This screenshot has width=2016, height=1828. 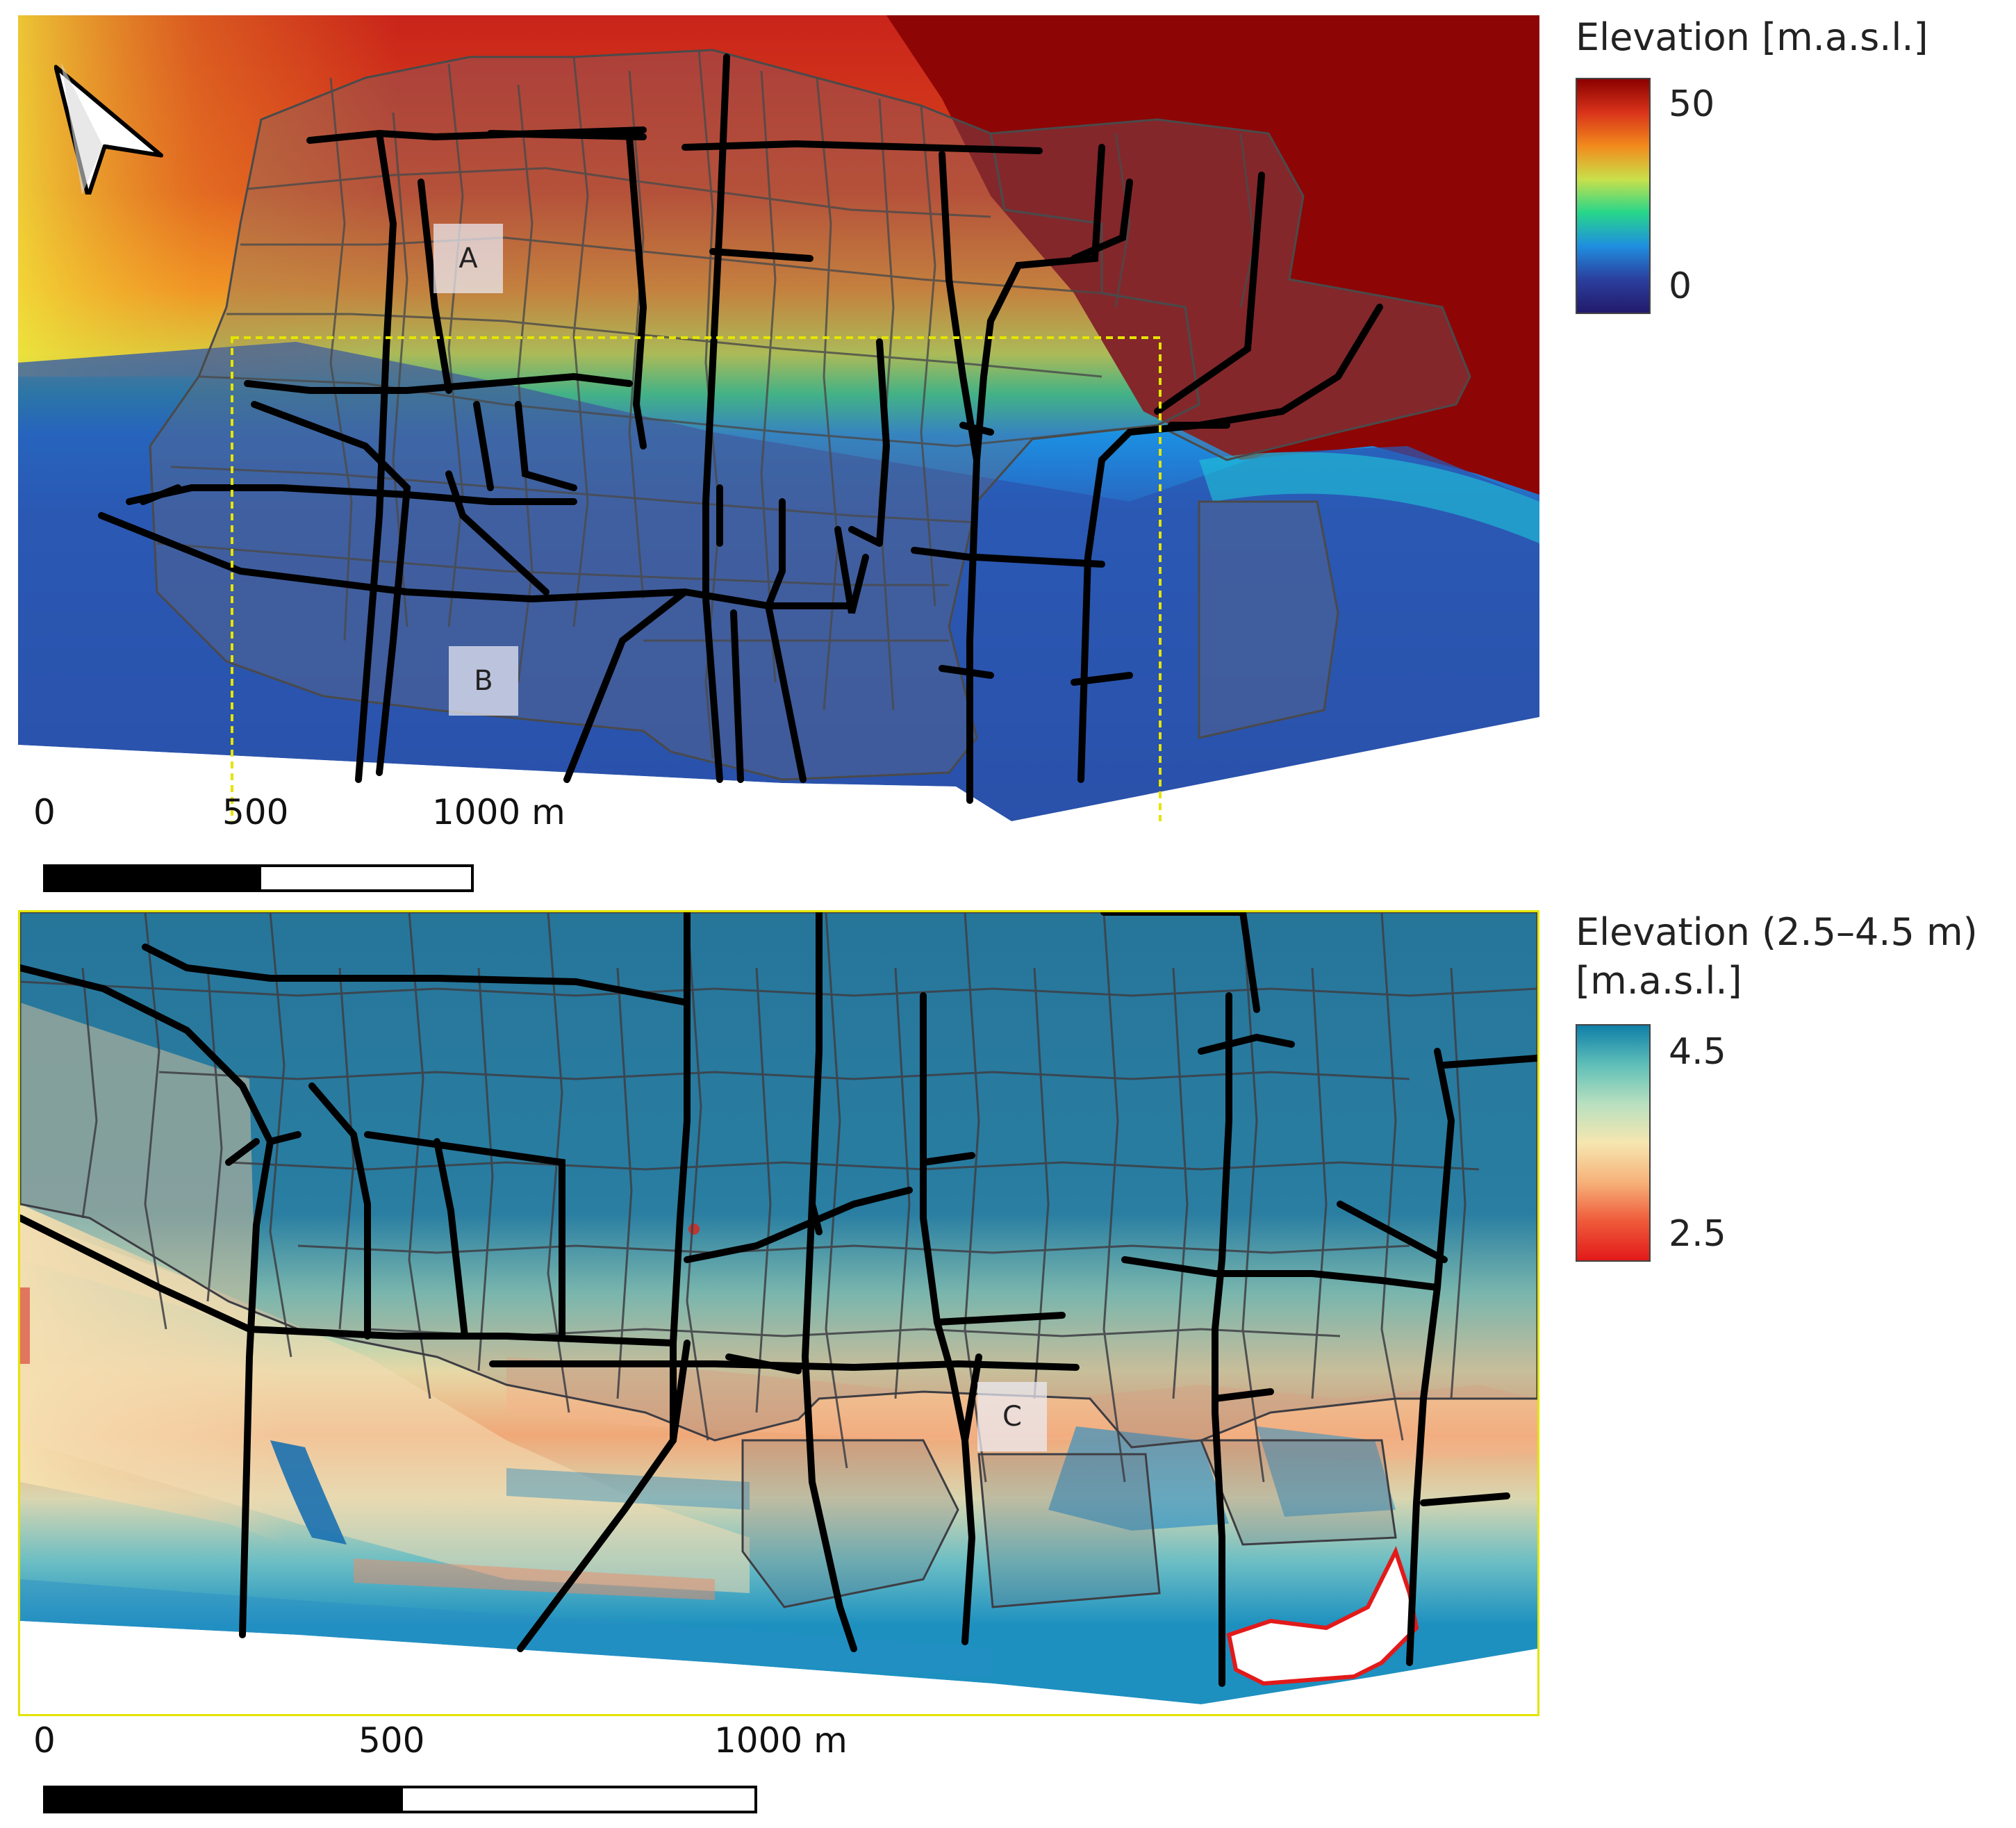 I want to click on area-label-b: B, so click(x=483, y=681).